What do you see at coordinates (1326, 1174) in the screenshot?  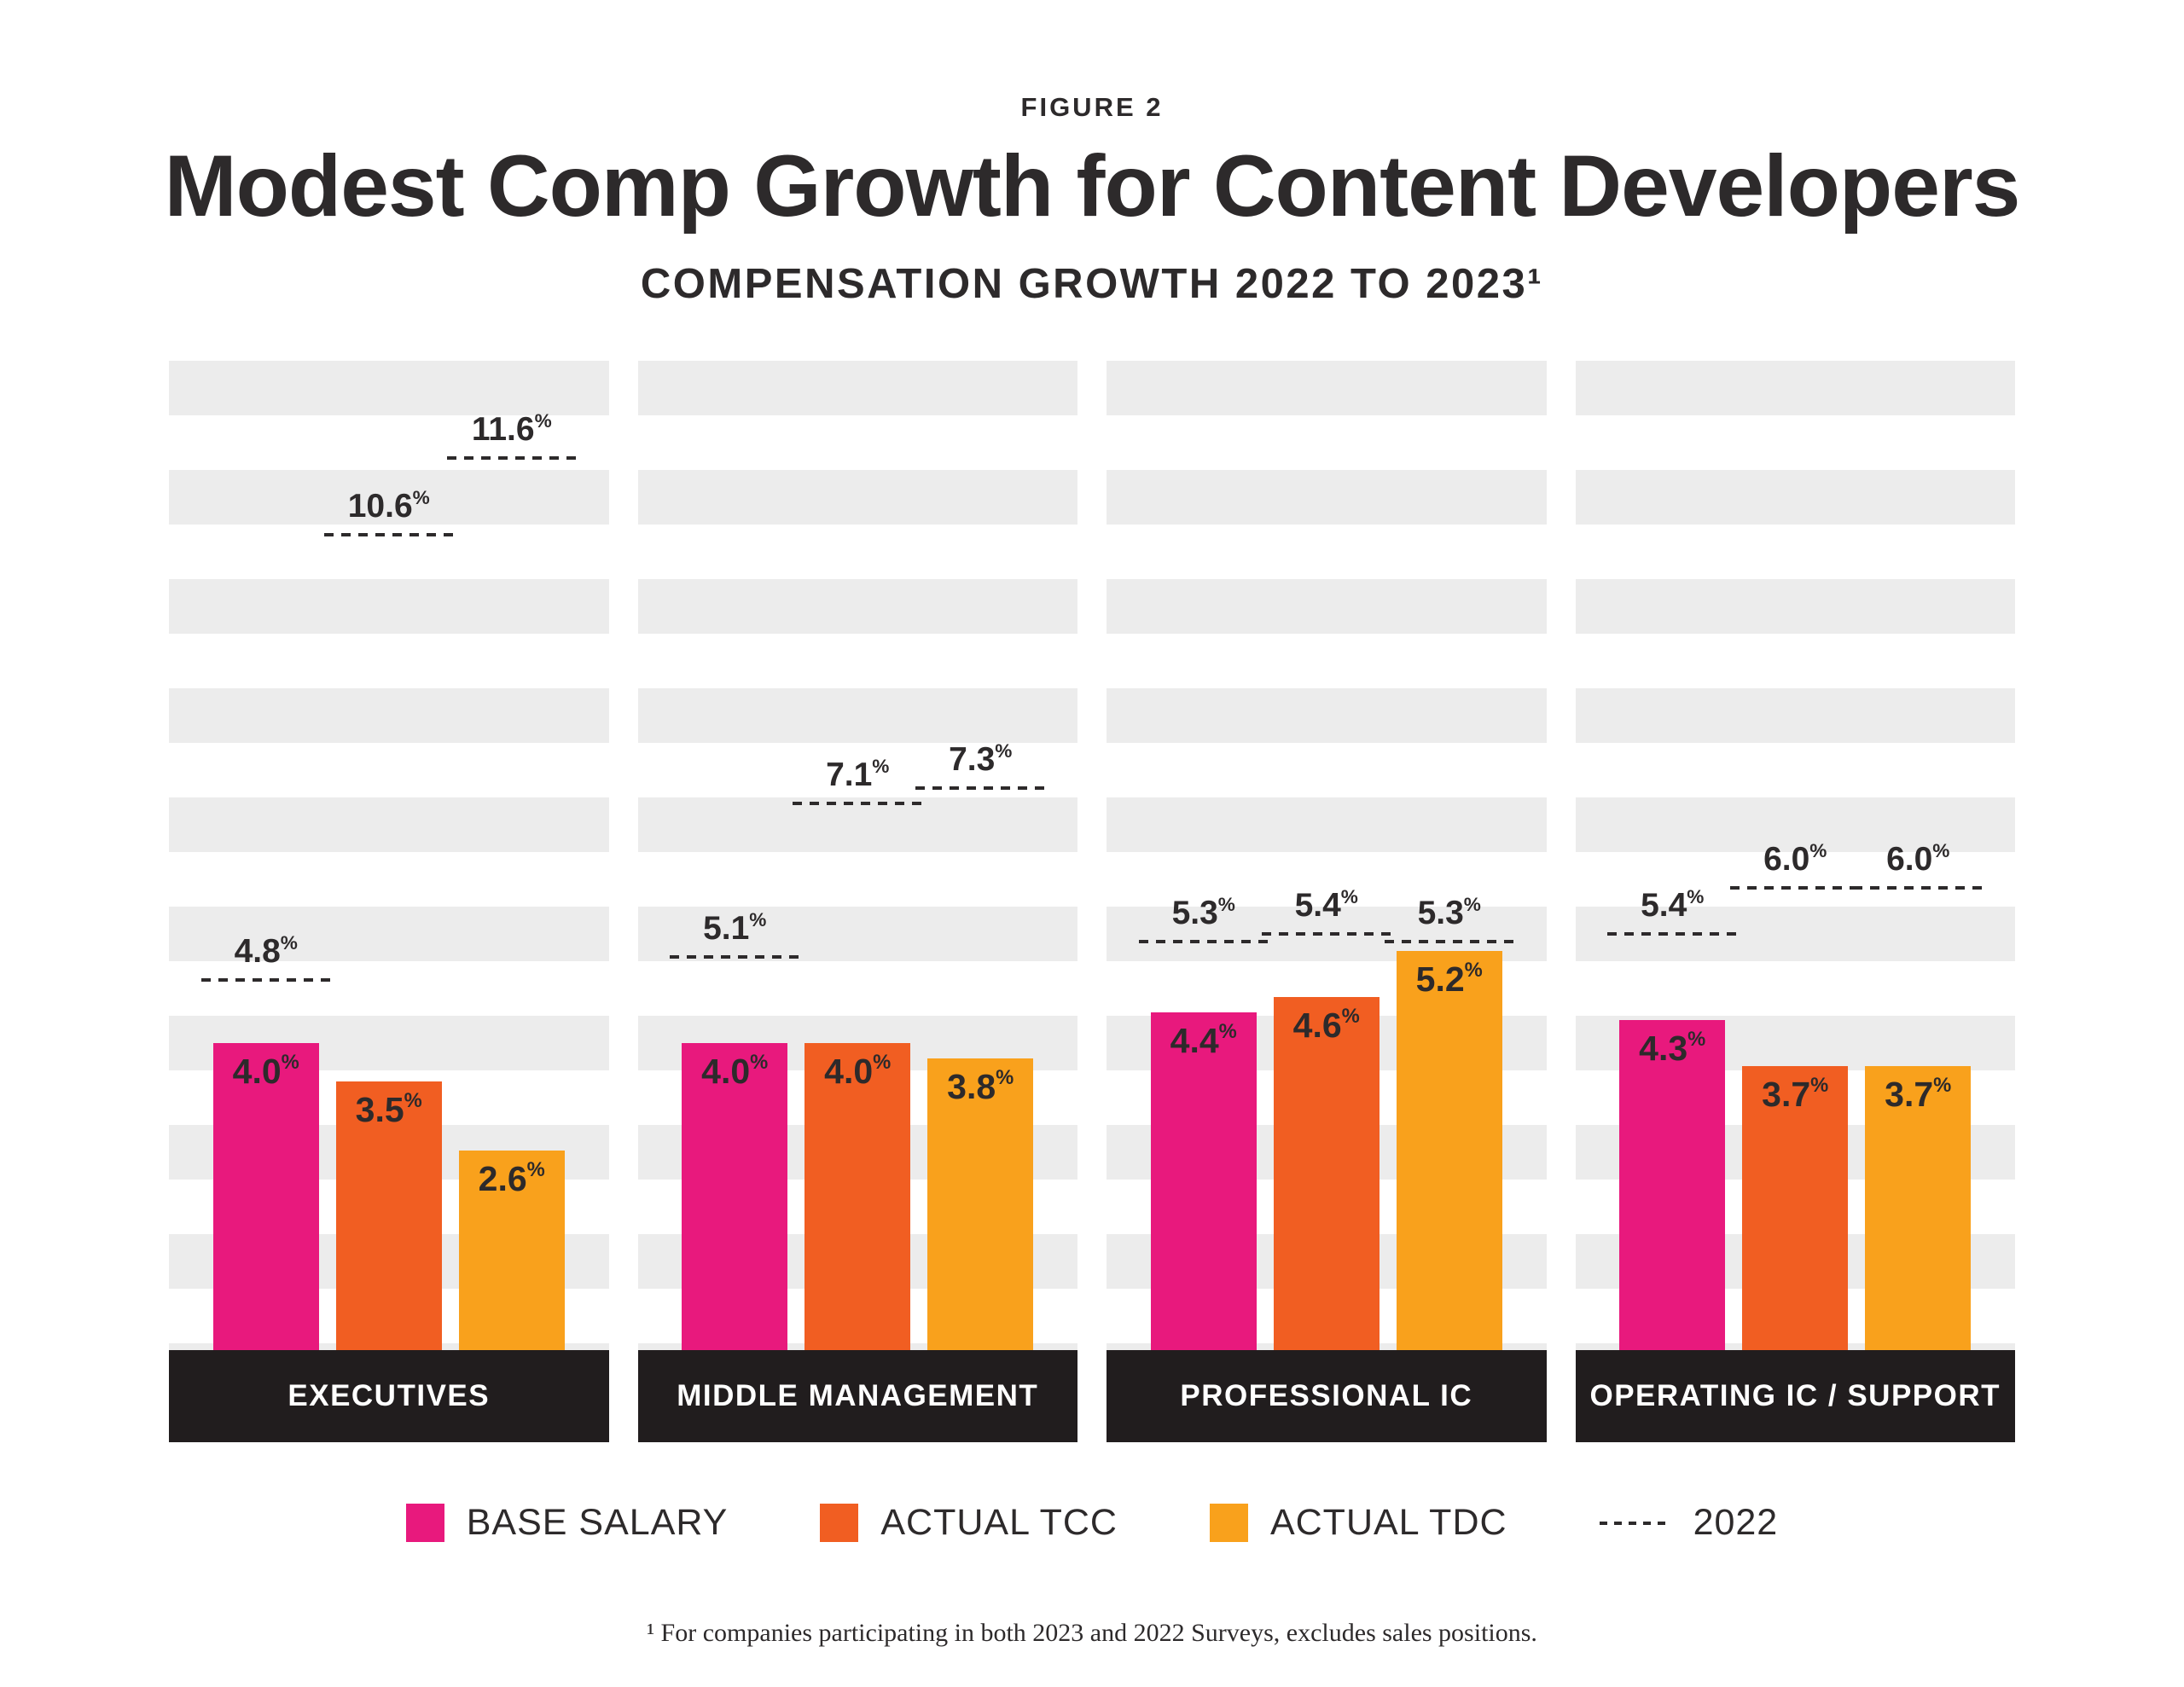 I see `bar-actual-tcc: 4.6%` at bounding box center [1326, 1174].